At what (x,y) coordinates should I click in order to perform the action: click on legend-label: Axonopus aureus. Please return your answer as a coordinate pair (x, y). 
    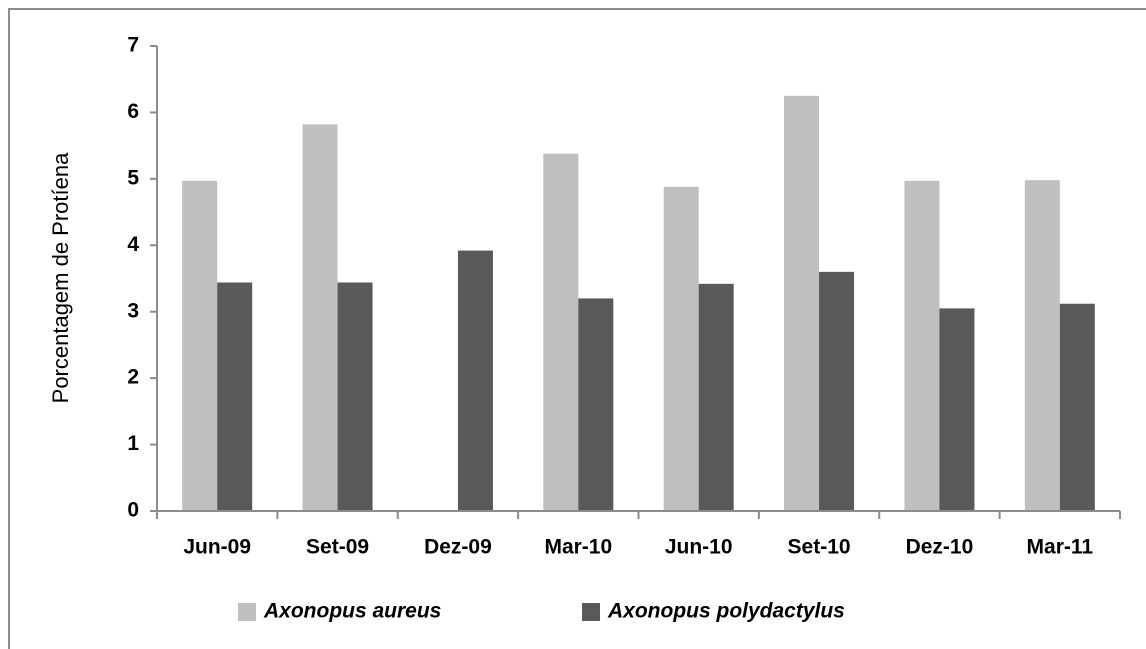
    Looking at the image, I should click on (352, 611).